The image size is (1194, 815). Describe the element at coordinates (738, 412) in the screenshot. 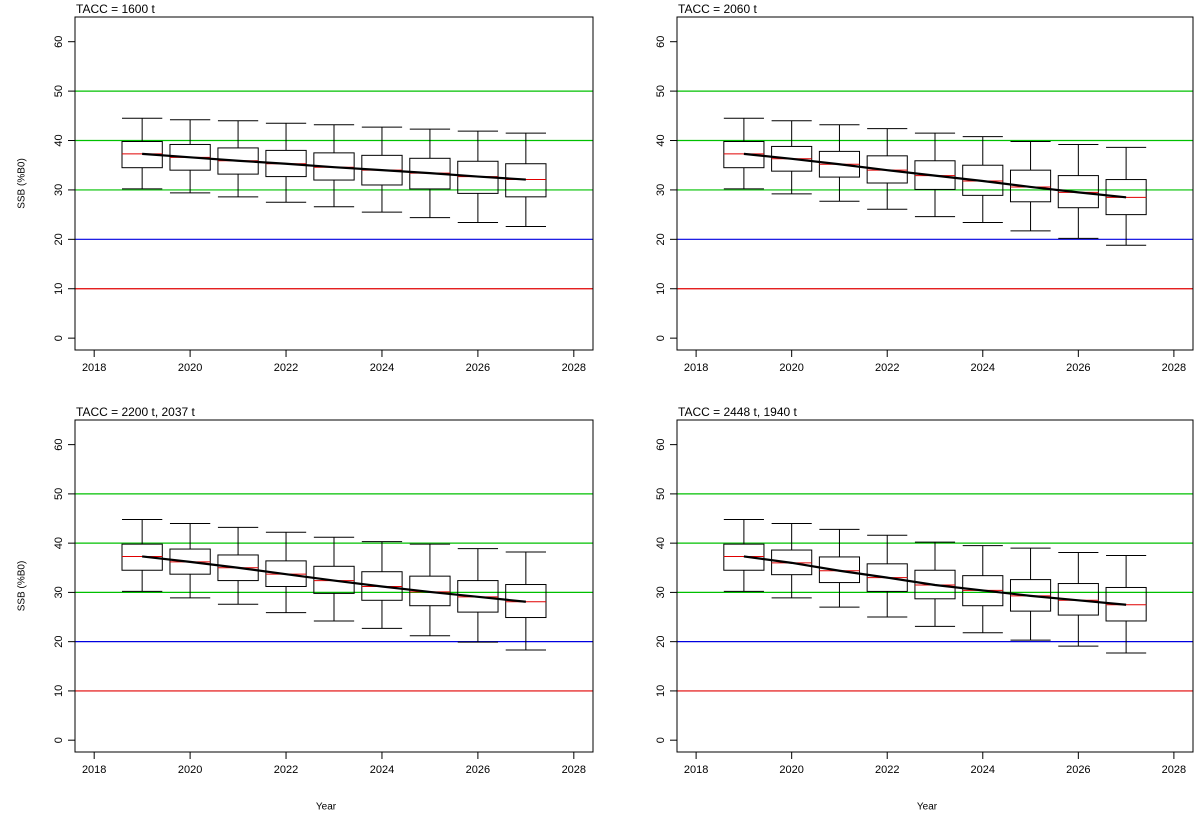

I see `chart-title: TACC = 2448 t, 1940 t` at that location.